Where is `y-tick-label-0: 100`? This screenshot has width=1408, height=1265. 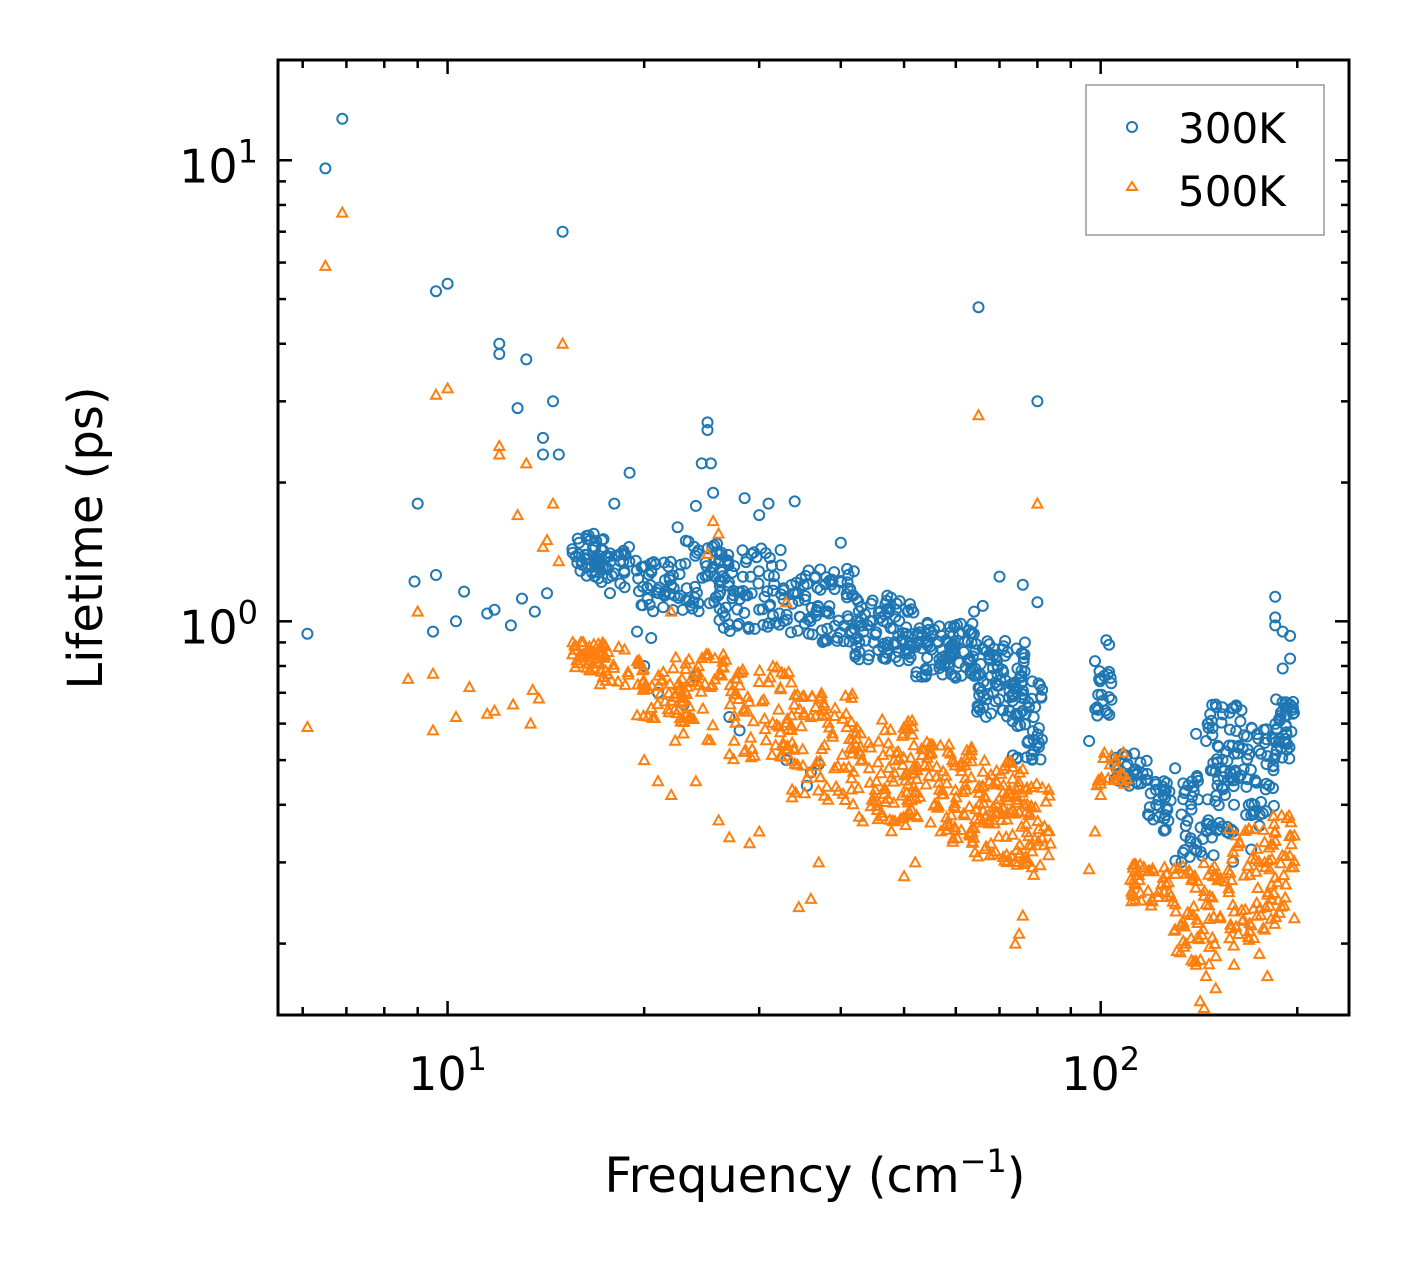 y-tick-label-0: 100 is located at coordinates (218, 623).